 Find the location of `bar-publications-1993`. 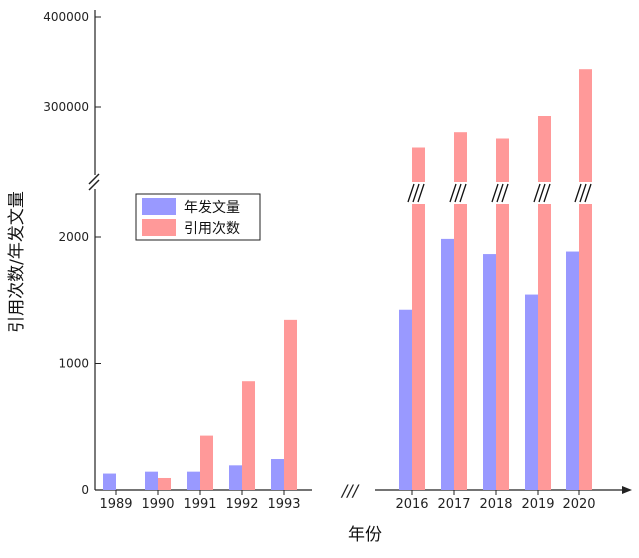

bar-publications-1993 is located at coordinates (277, 474).